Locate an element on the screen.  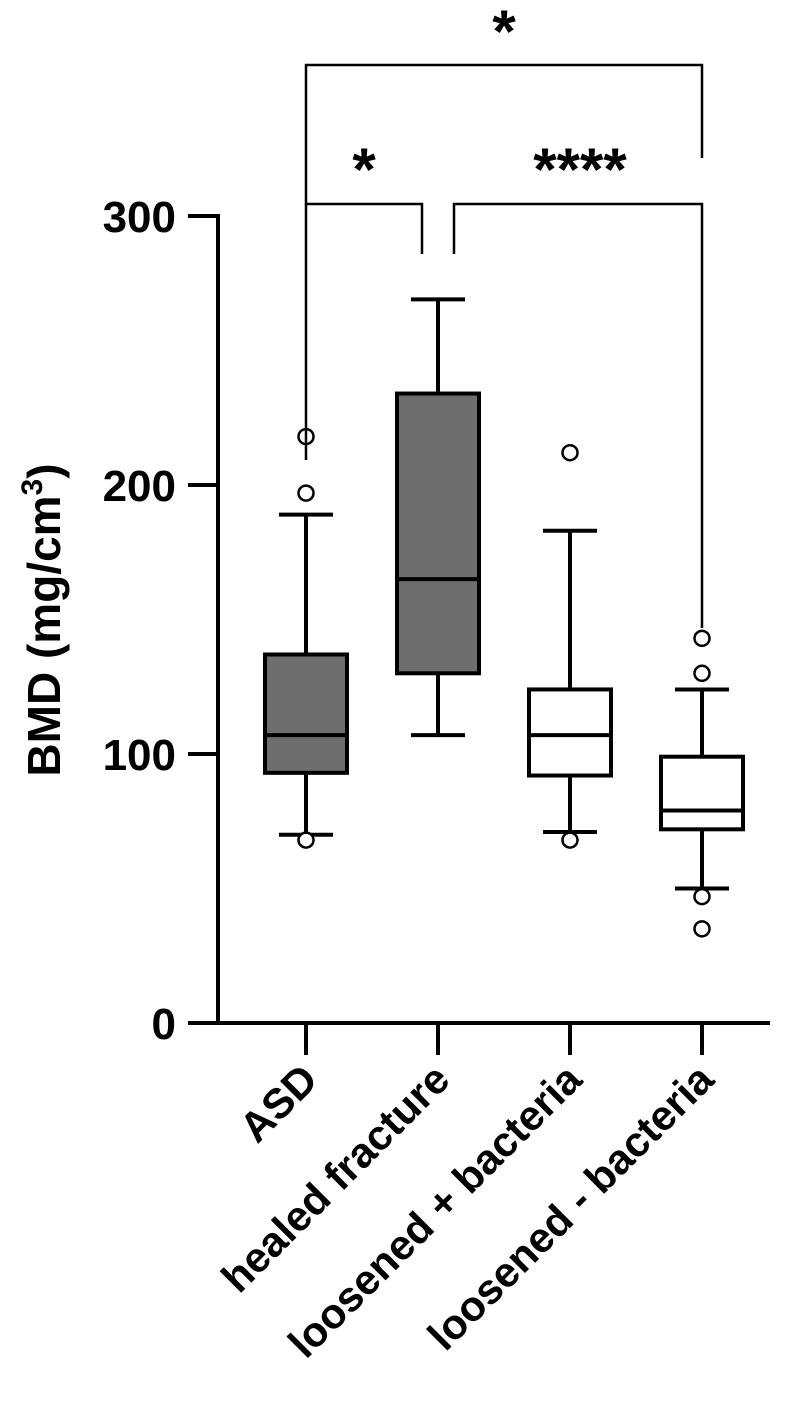
bracket-asd-loosened-minus is located at coordinates (504, 110).